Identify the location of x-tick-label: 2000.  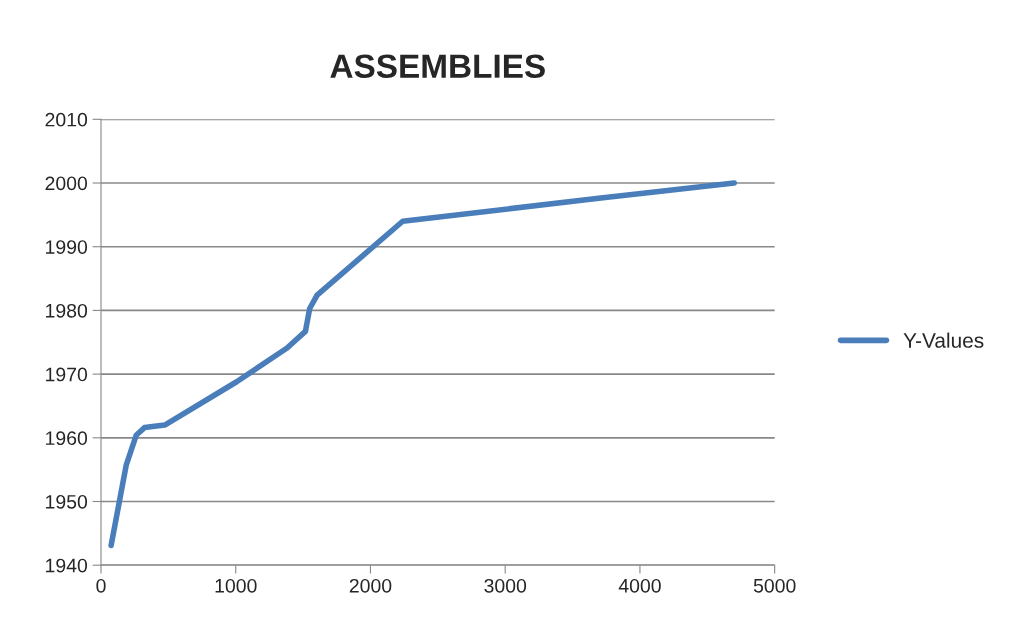
(370, 585).